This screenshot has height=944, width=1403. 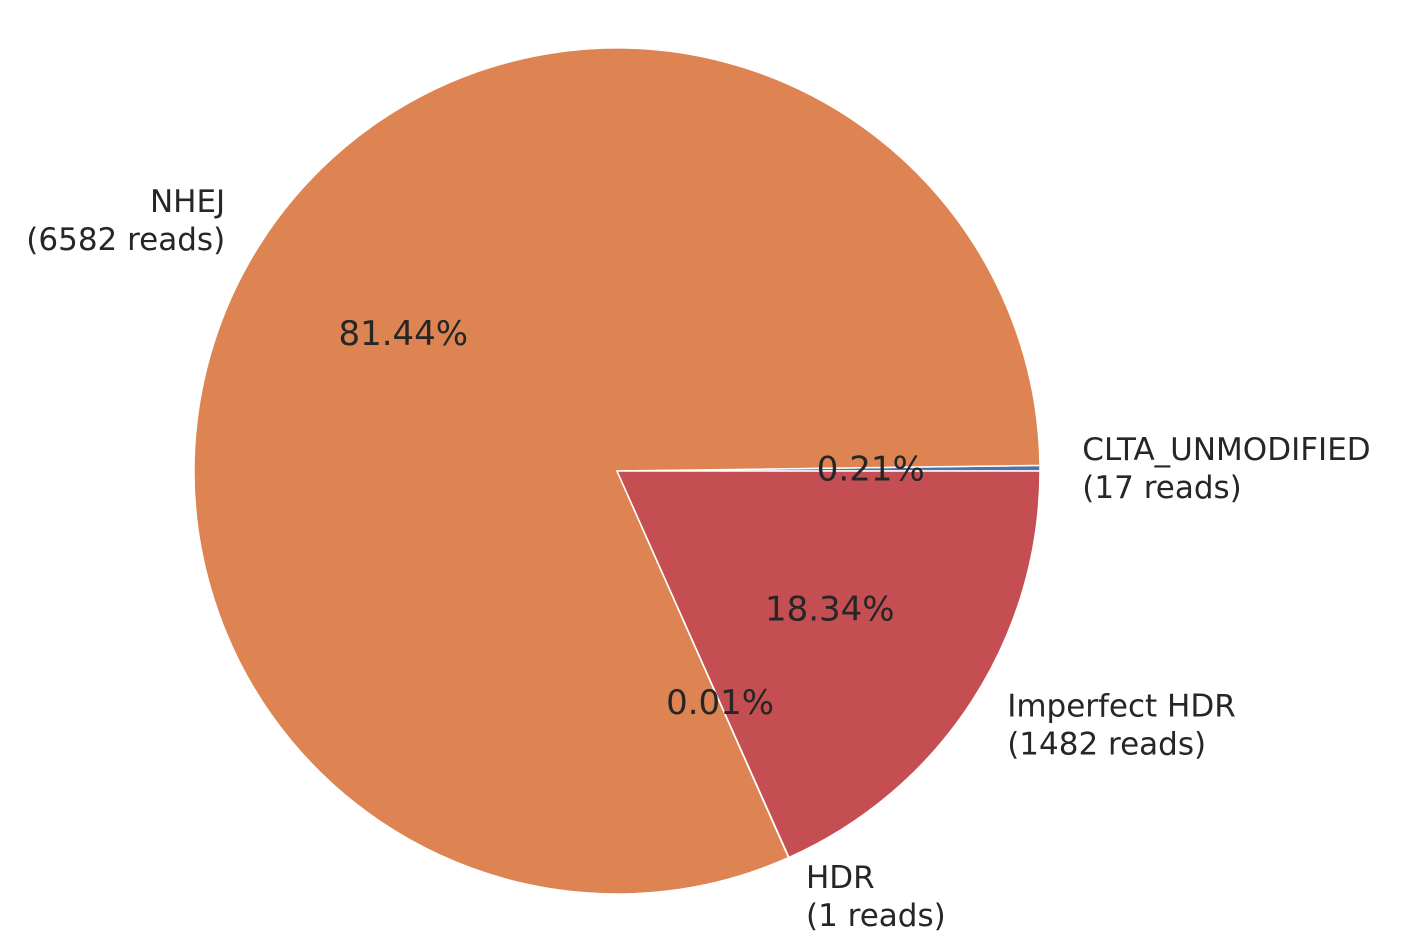 What do you see at coordinates (876, 897) in the screenshot?
I see `category-label-hdr: HDR (1 reads)` at bounding box center [876, 897].